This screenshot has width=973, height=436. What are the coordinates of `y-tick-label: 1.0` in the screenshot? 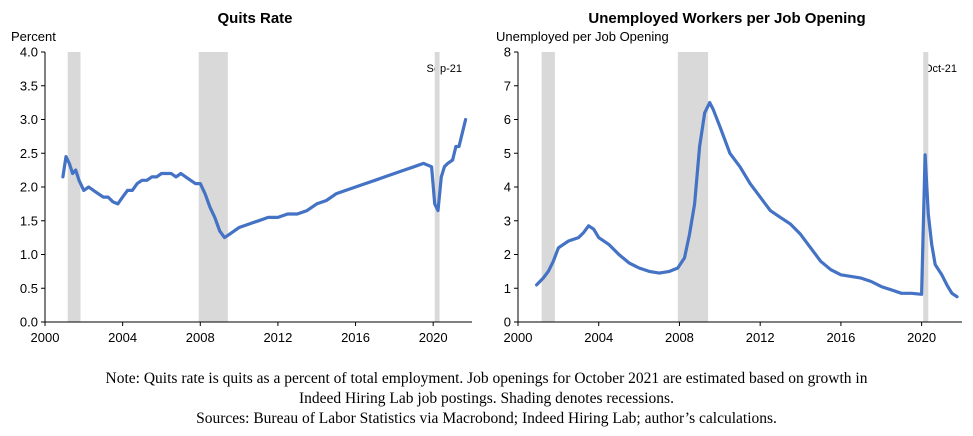 It's located at (29, 254).